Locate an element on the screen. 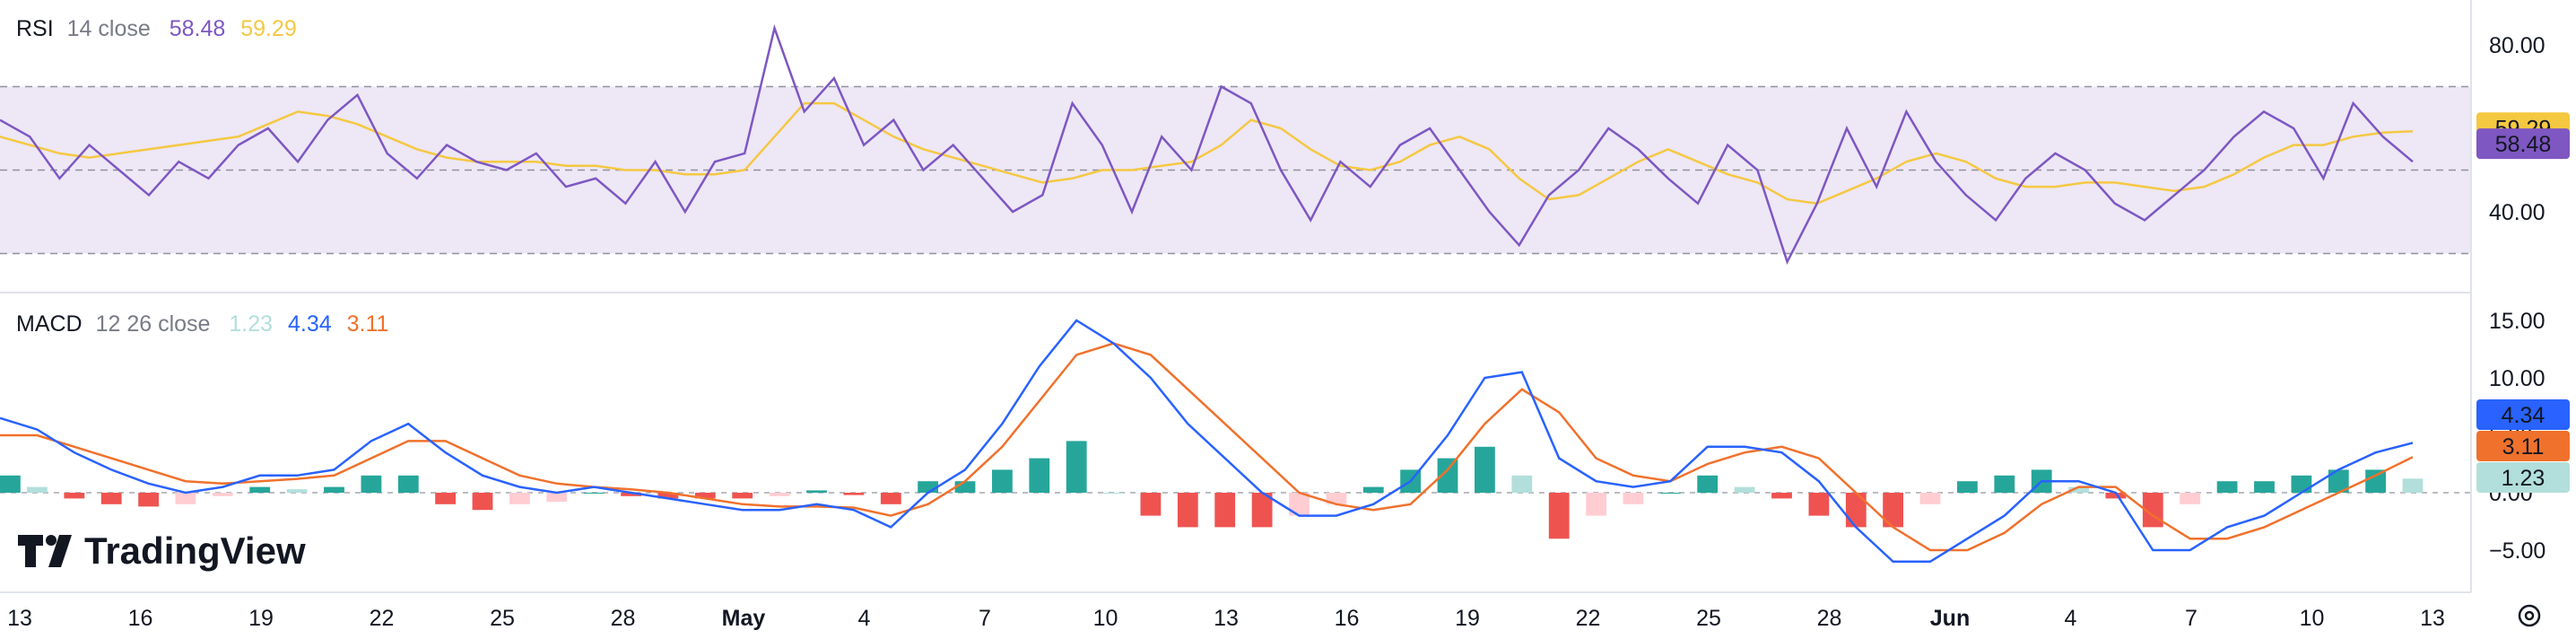 This screenshot has height=639, width=2576. histogram-last-tag-bg is located at coordinates (2523, 478).